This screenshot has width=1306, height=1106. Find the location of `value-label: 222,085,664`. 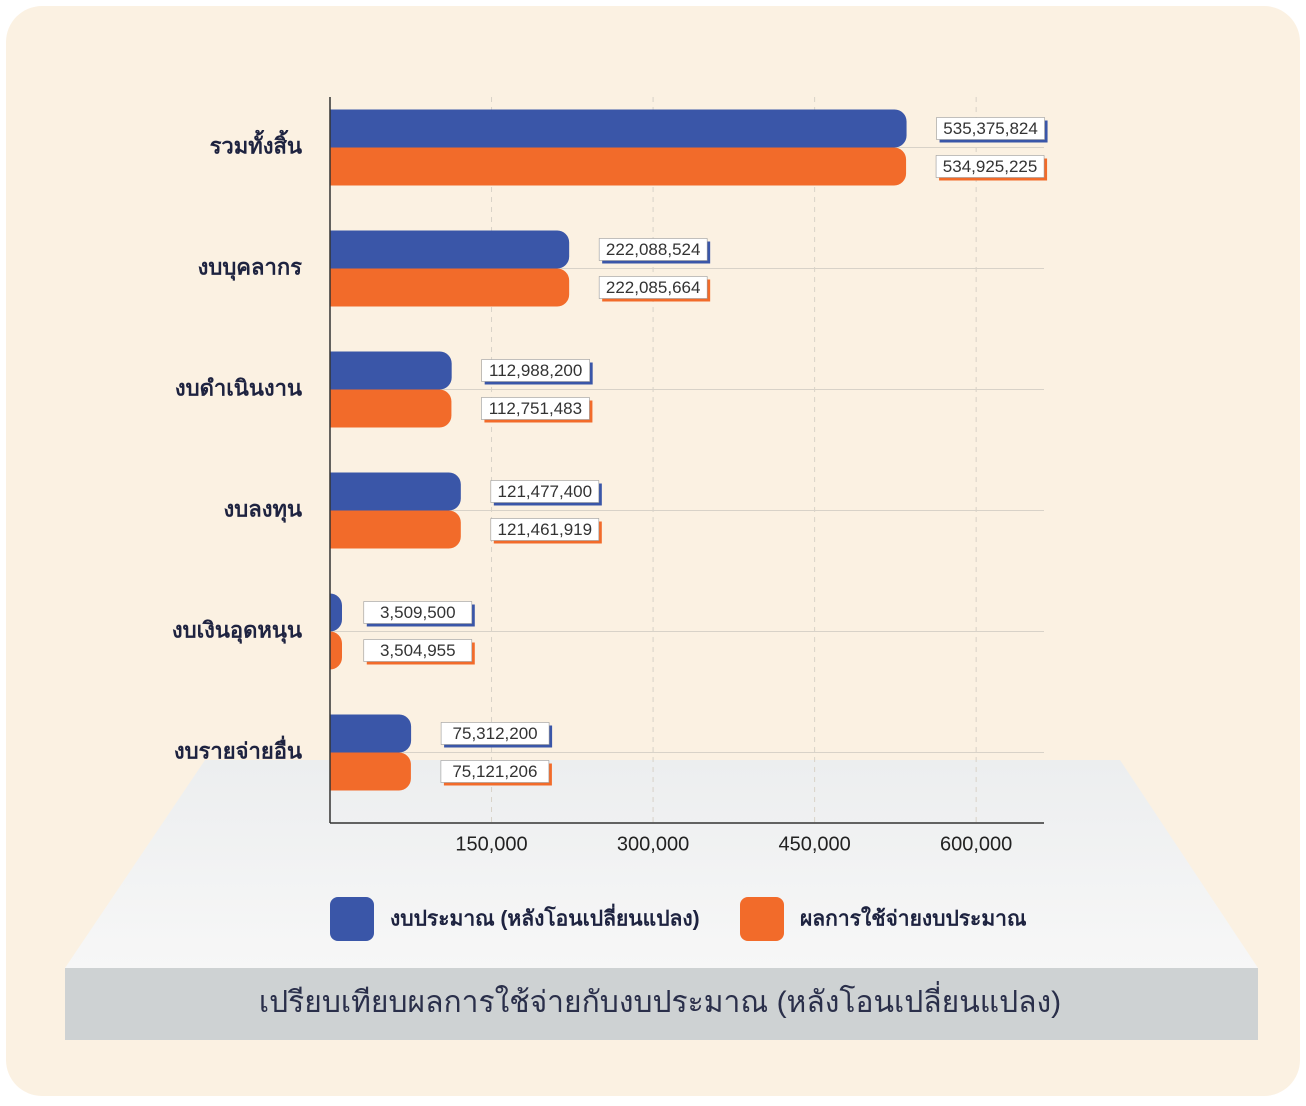

value-label: 222,085,664 is located at coordinates (653, 287).